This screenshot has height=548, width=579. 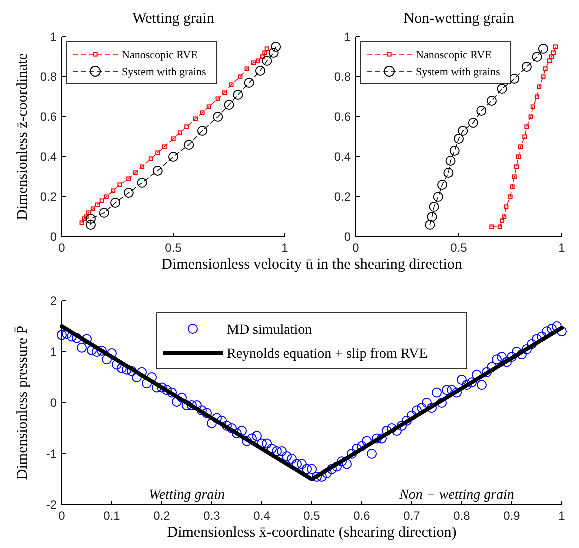 What do you see at coordinates (312, 533) in the screenshot?
I see `x-axis-title: Dimensionless x̄-coordinate (shearing direction)` at bounding box center [312, 533].